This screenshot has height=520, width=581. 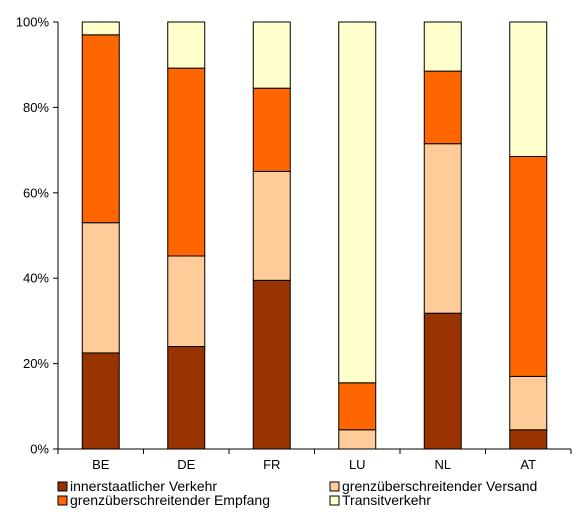 What do you see at coordinates (528, 89) in the screenshot?
I see `bar-segment-at-s4` at bounding box center [528, 89].